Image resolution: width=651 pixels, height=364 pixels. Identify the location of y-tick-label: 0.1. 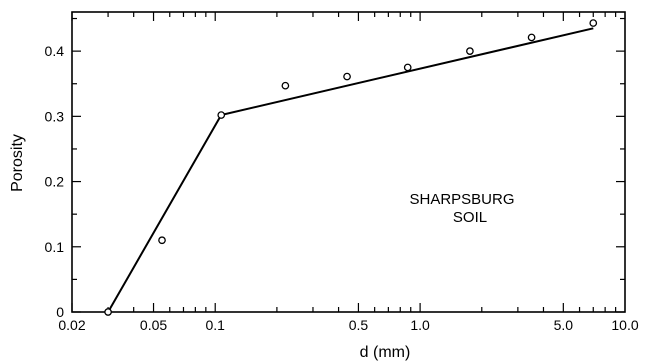
(55, 247).